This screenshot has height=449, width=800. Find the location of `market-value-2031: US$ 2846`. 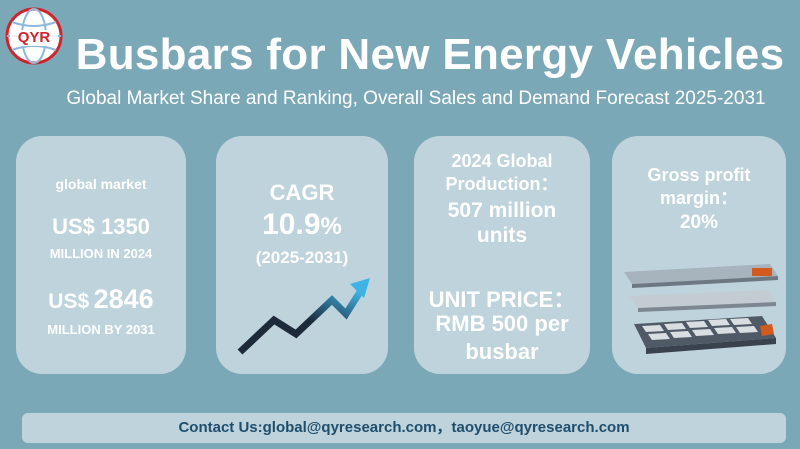

market-value-2031: US$ 2846 is located at coordinates (101, 299).